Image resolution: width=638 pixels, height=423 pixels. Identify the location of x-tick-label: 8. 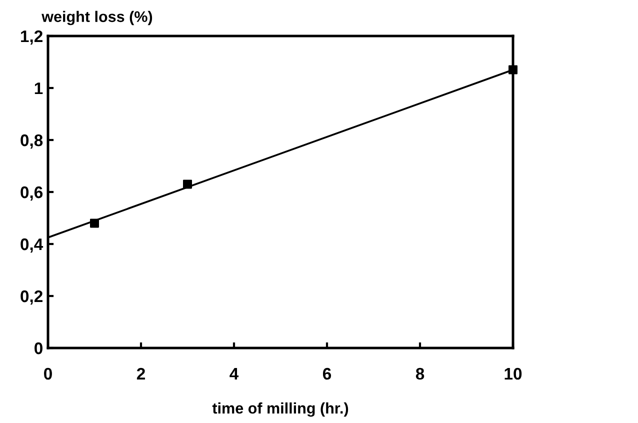
(420, 374).